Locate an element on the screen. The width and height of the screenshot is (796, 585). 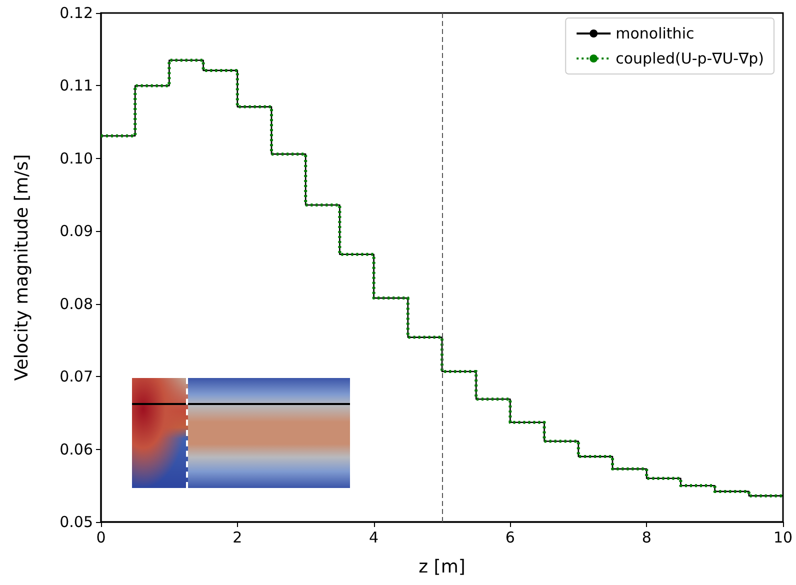
x-tick-label: 6 is located at coordinates (510, 537).